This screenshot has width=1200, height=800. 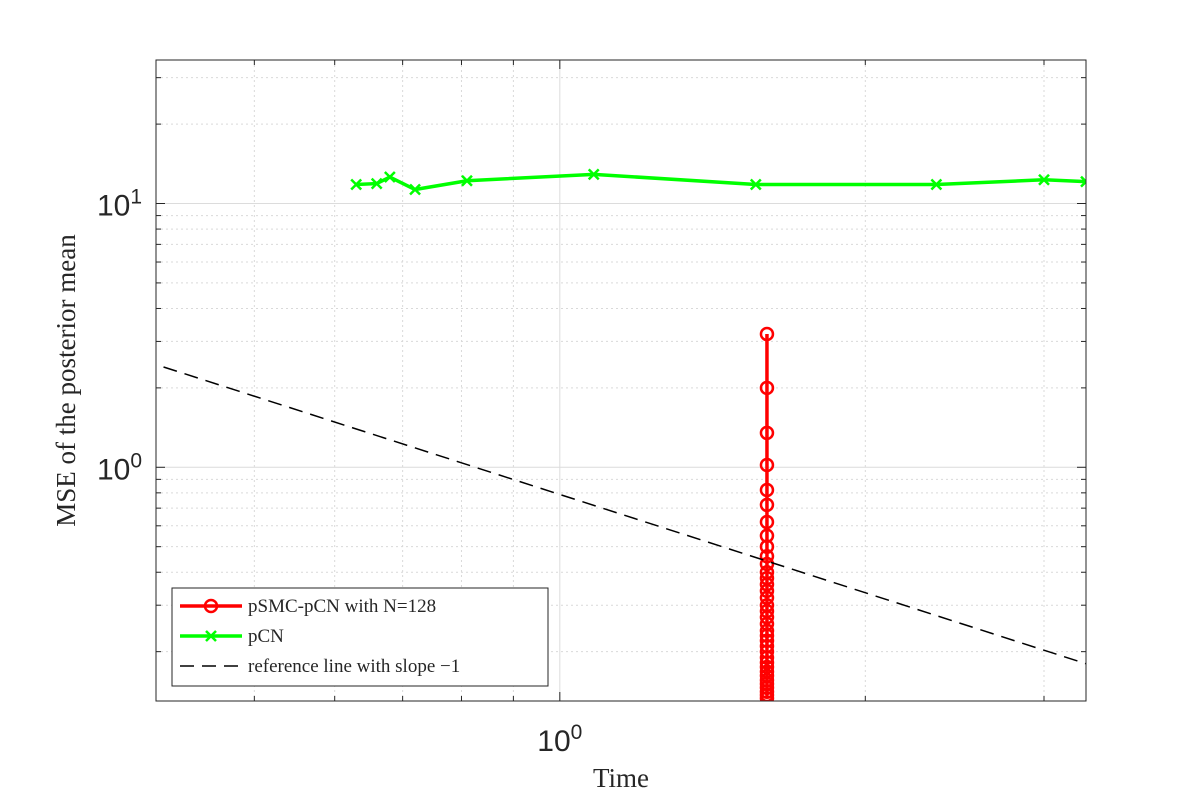 What do you see at coordinates (66, 380) in the screenshot?
I see `y-axis-title: MSE of the posterior mean` at bounding box center [66, 380].